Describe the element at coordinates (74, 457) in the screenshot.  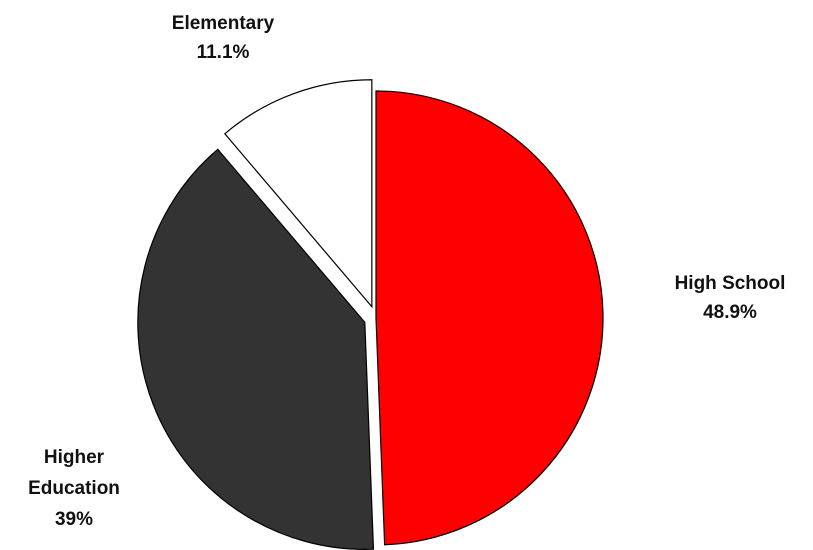
I see `label-higher-education-name-1: Higher` at that location.